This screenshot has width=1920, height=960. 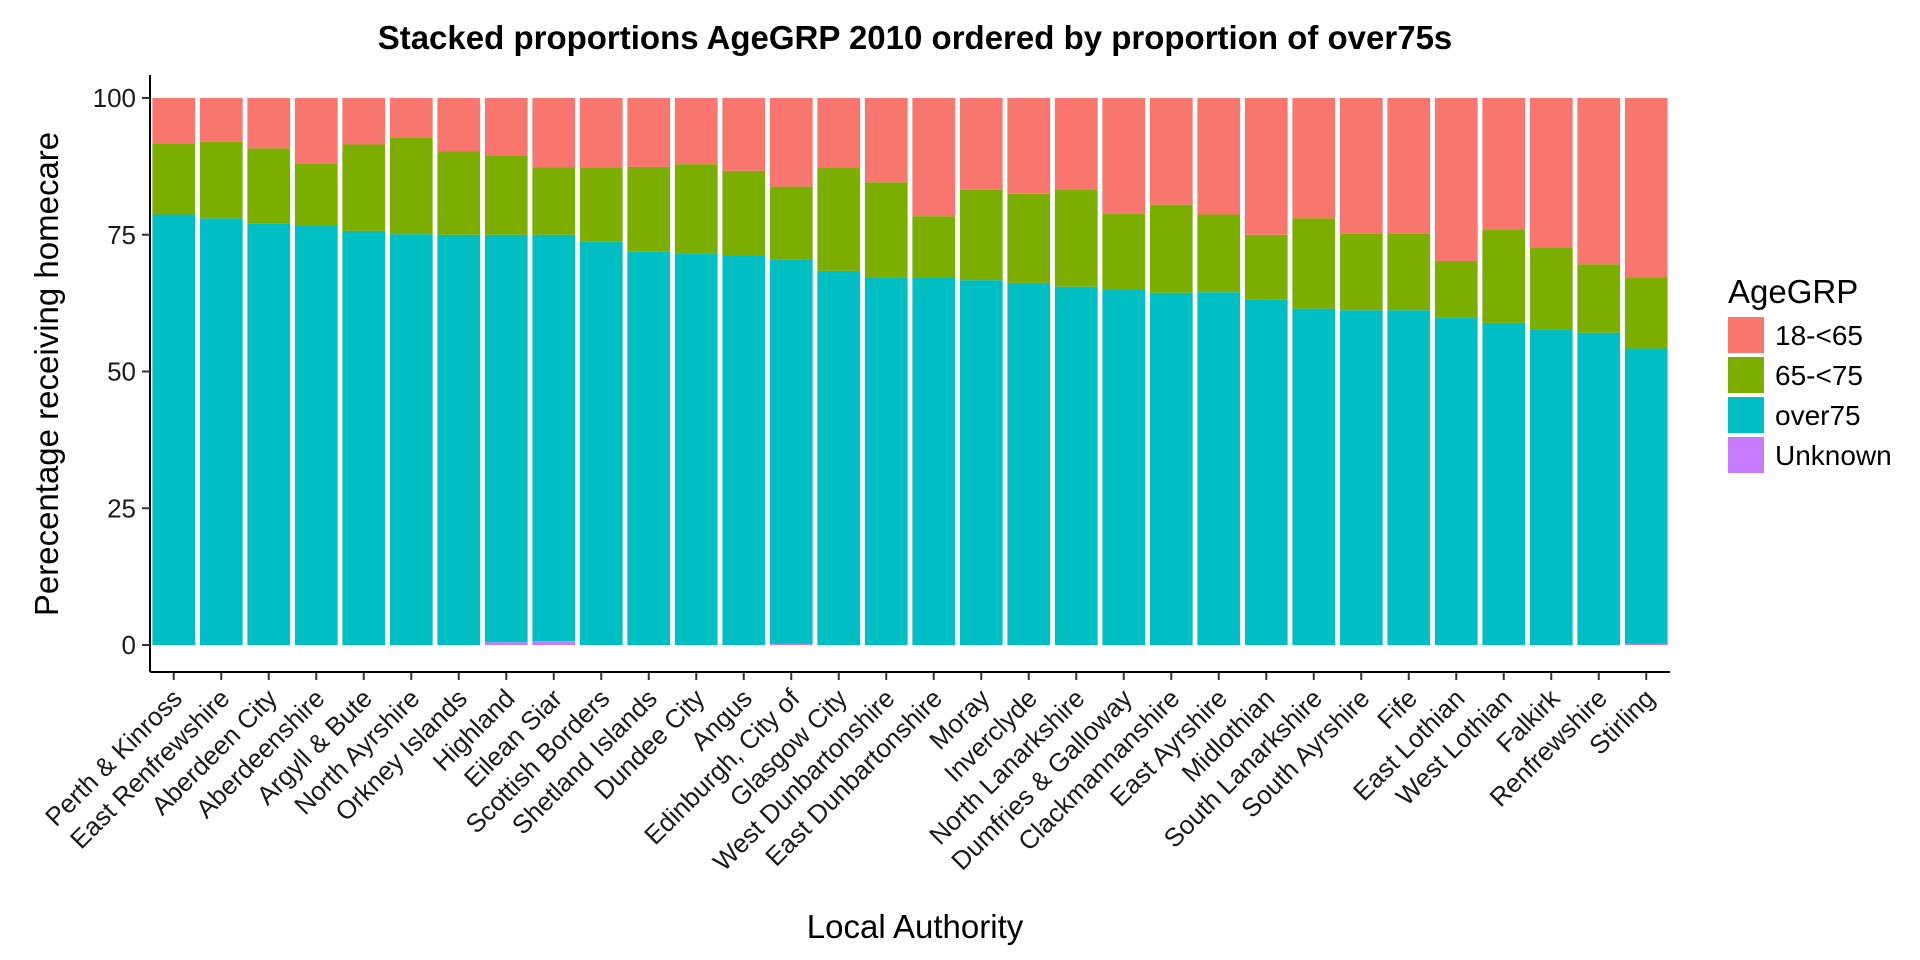 I want to click on bar-65-<75-31, so click(x=1599, y=298).